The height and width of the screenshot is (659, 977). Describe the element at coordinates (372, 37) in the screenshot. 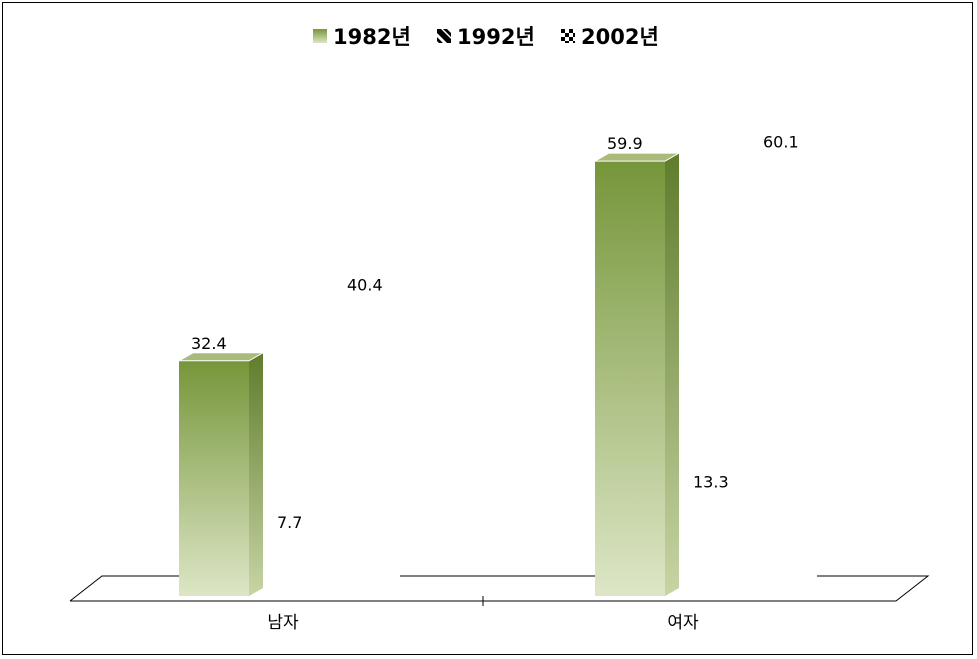

I see `legend-label-1982: 1982년` at that location.